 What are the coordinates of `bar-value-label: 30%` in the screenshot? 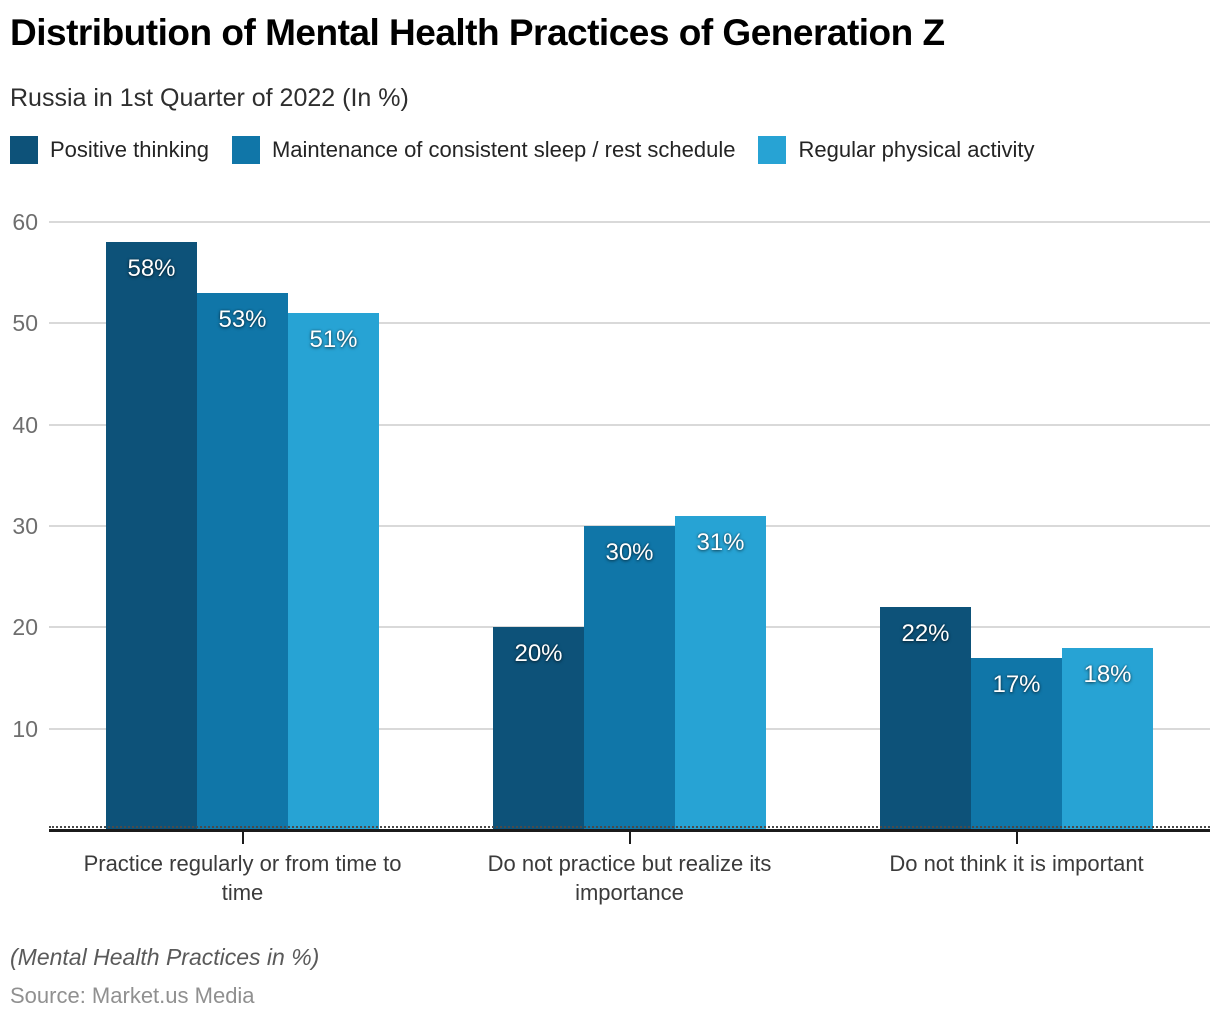 It's located at (629, 552).